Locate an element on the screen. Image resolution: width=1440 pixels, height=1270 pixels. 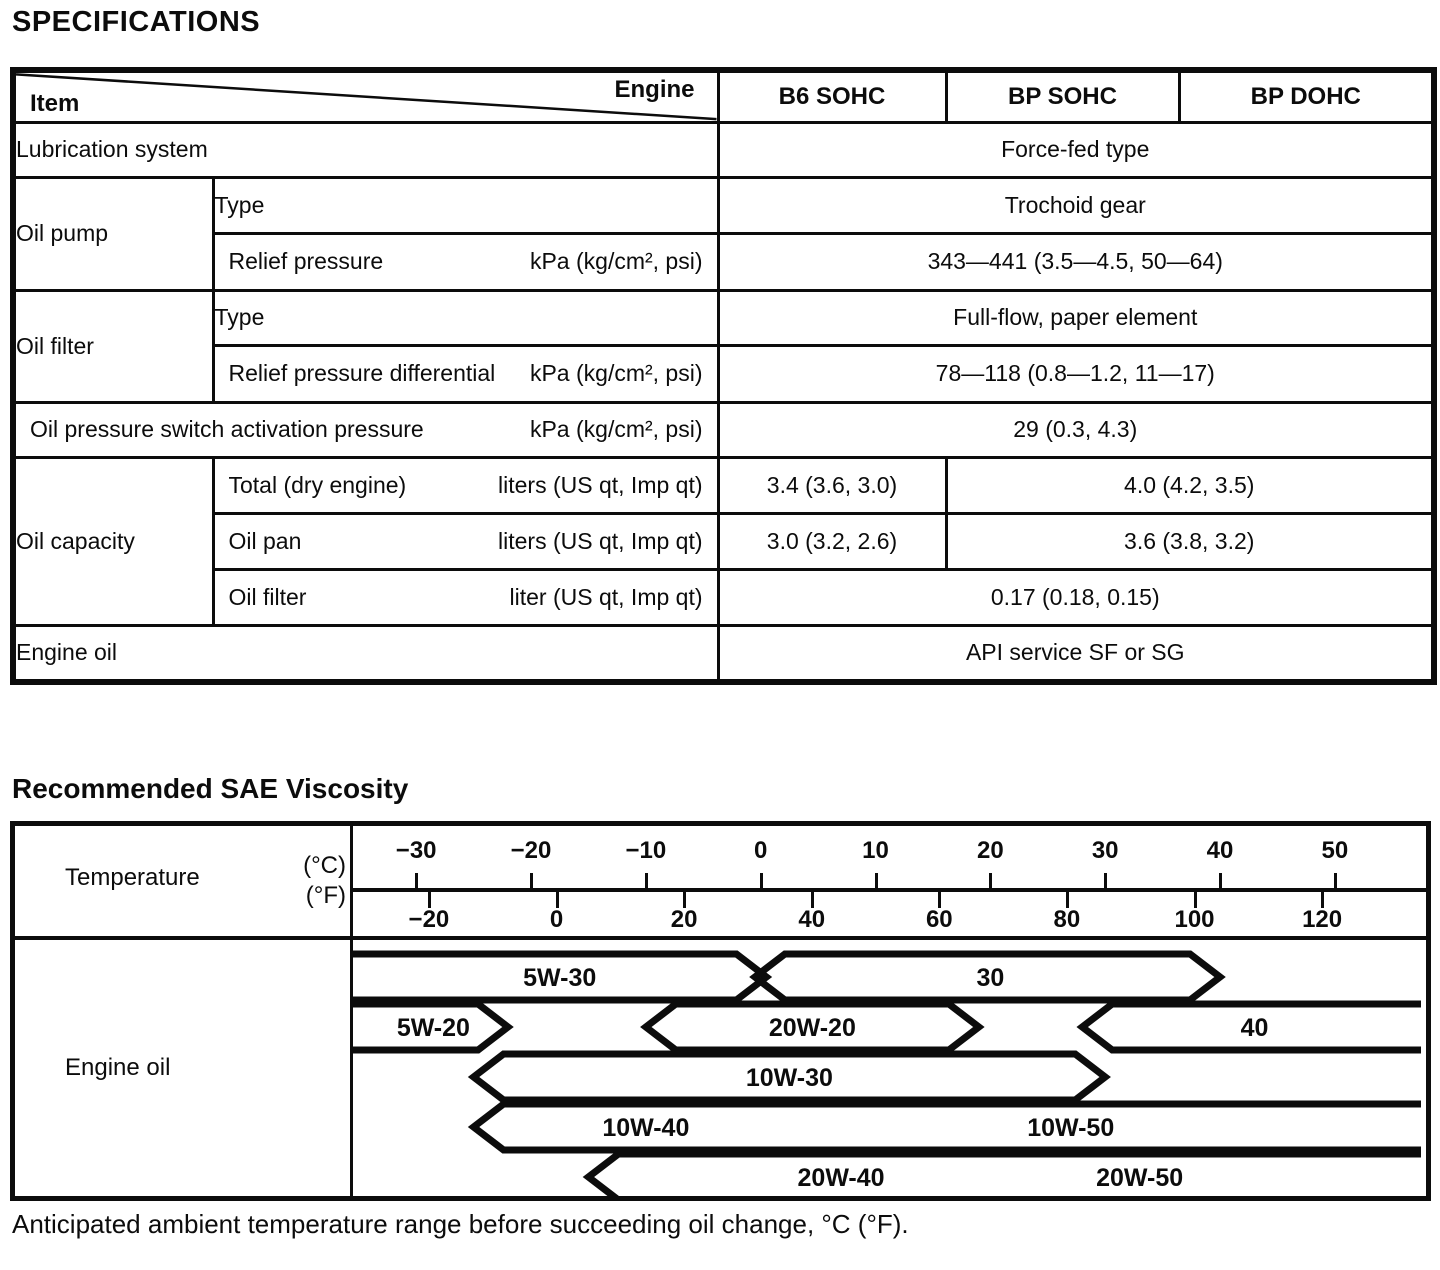
oil-capacity-label: Oil capacity is located at coordinates (113, 541).